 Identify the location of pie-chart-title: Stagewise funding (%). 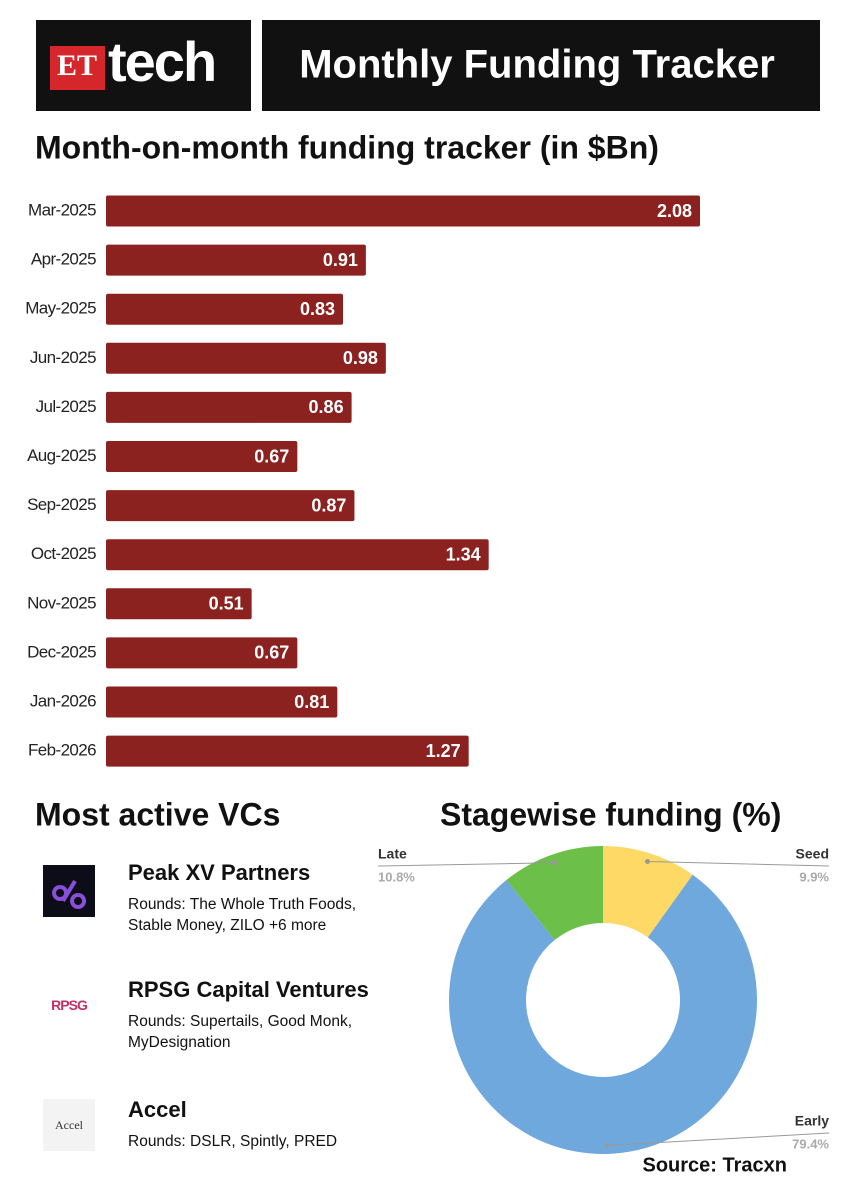
(610, 814).